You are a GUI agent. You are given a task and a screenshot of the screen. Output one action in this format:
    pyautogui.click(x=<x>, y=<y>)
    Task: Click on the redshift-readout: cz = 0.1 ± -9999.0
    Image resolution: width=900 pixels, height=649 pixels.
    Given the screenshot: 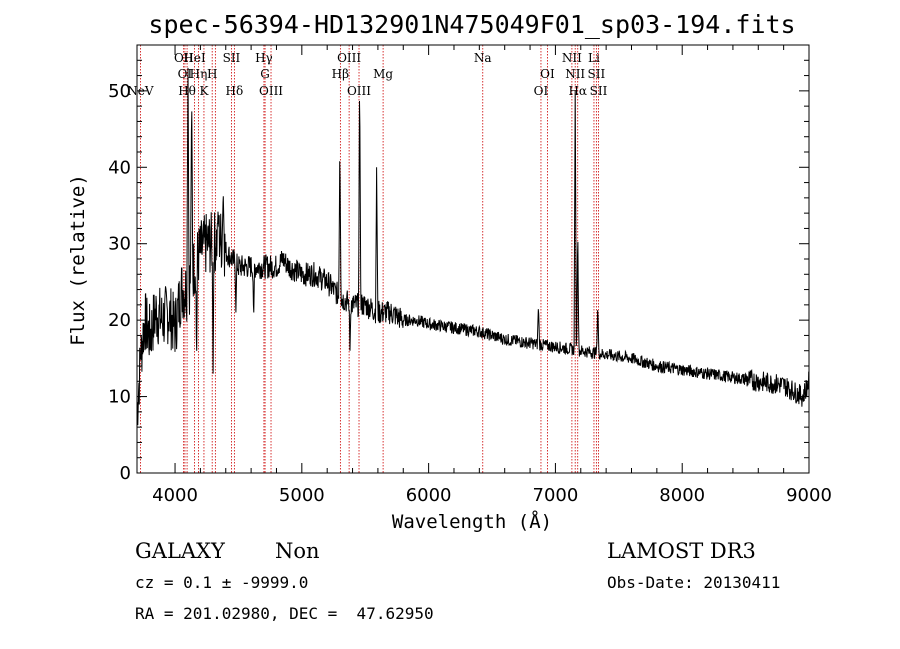 What is the action you would take?
    pyautogui.click(x=222, y=582)
    